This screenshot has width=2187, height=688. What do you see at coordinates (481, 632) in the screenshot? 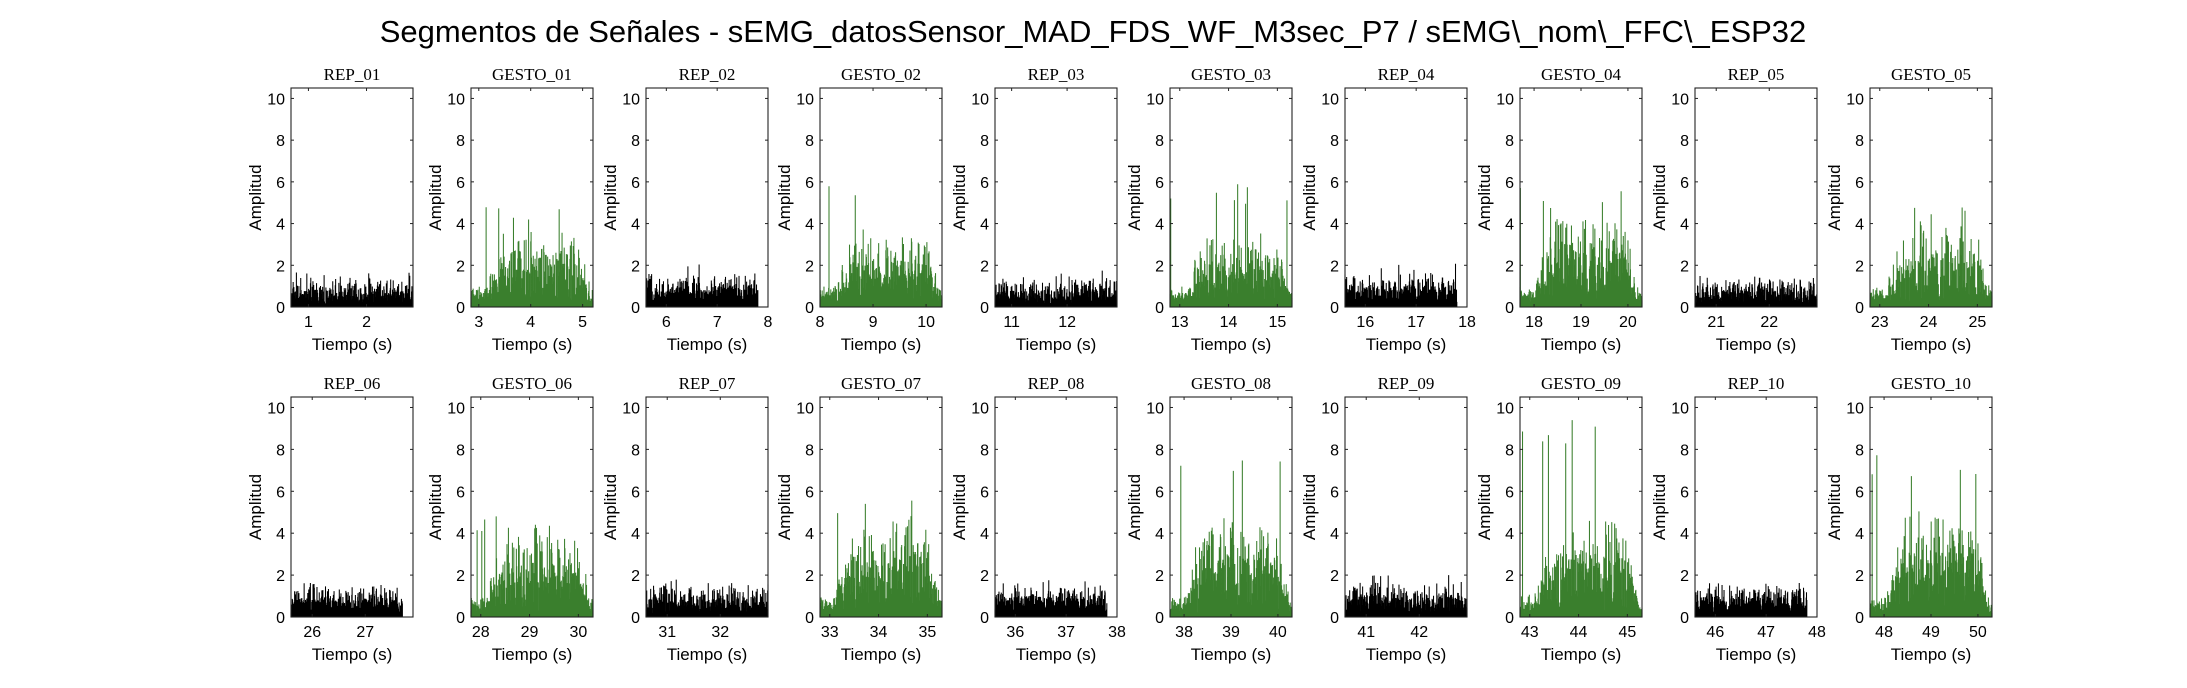
I see `x-tick-label: 28` at bounding box center [481, 632].